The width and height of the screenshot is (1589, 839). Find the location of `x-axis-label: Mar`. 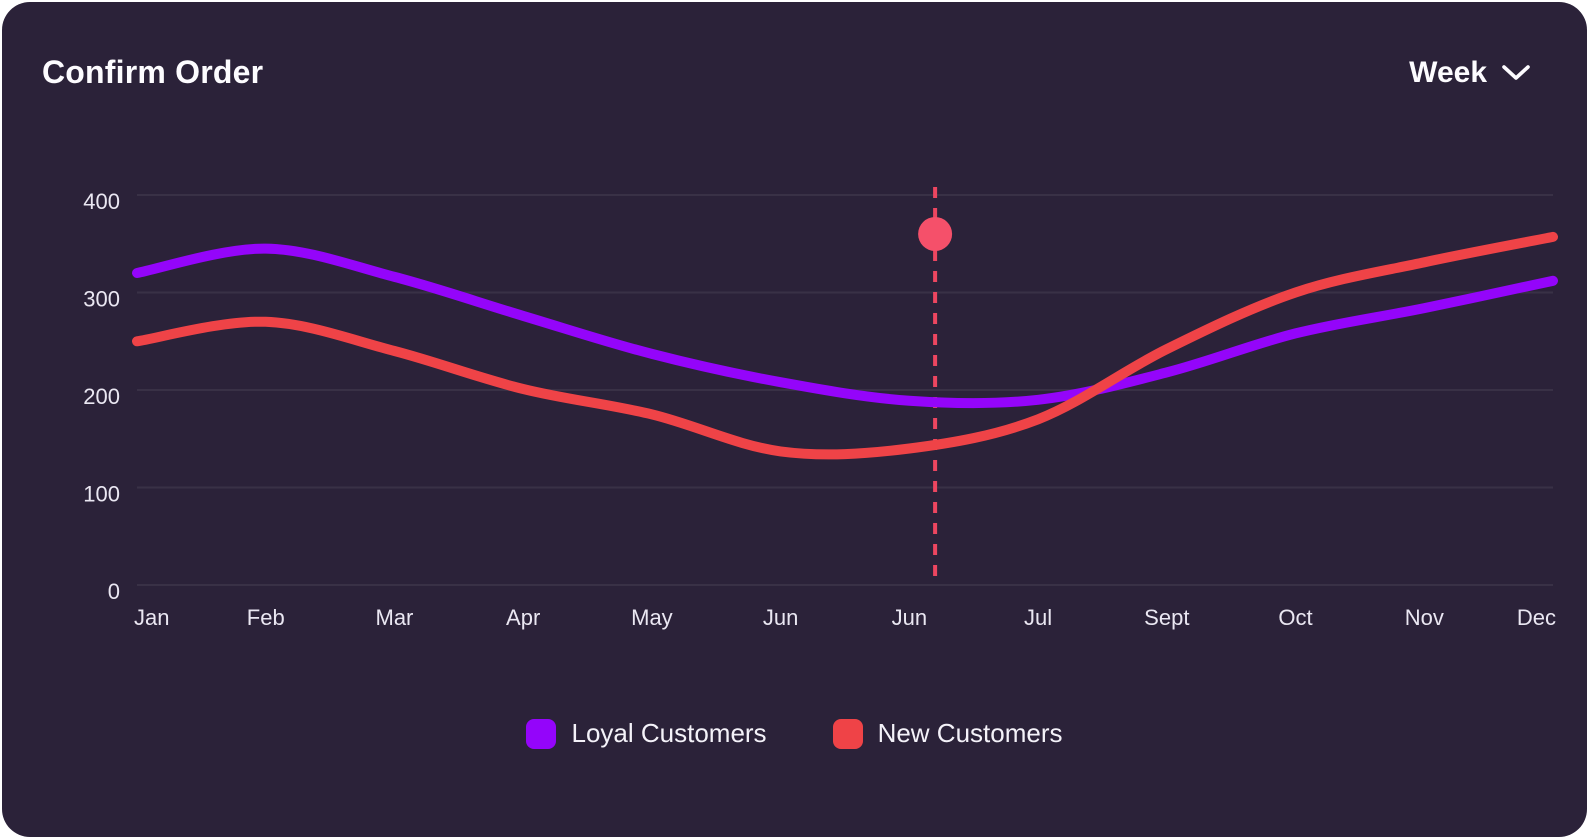

x-axis-label: Mar is located at coordinates (395, 617).